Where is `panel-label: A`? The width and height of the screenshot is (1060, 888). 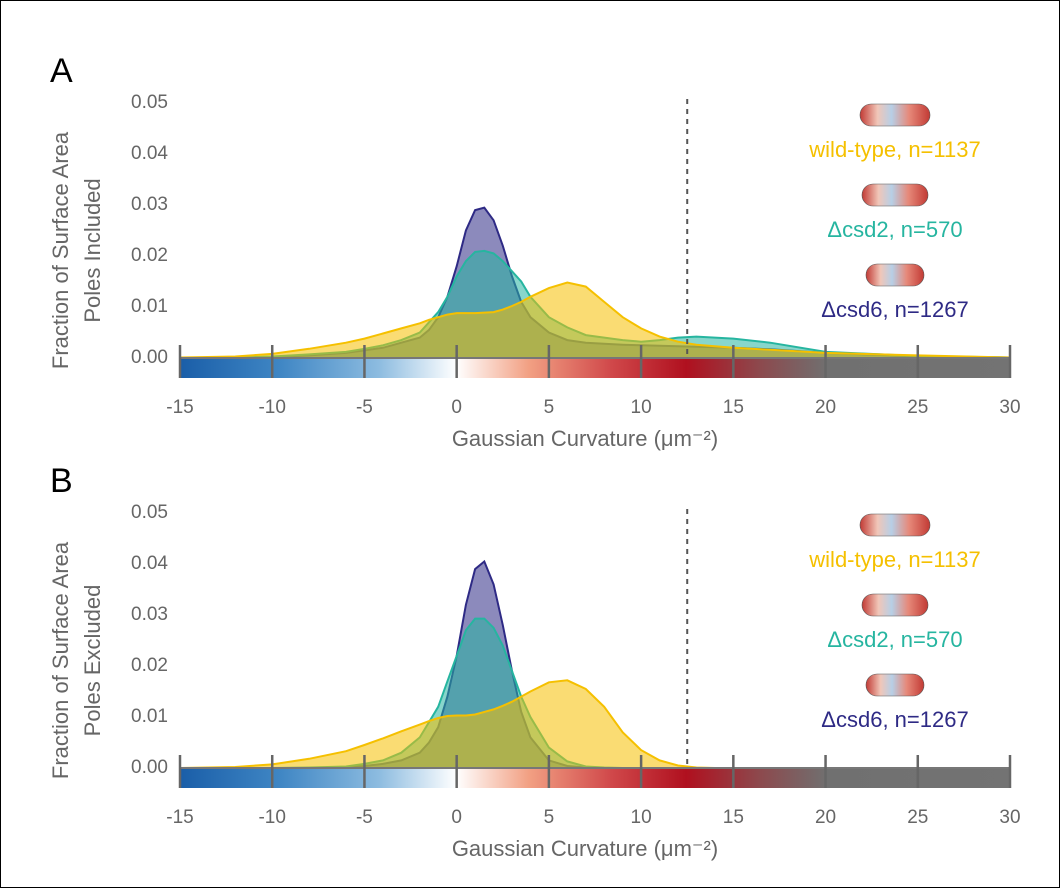
panel-label: A is located at coordinates (61, 71).